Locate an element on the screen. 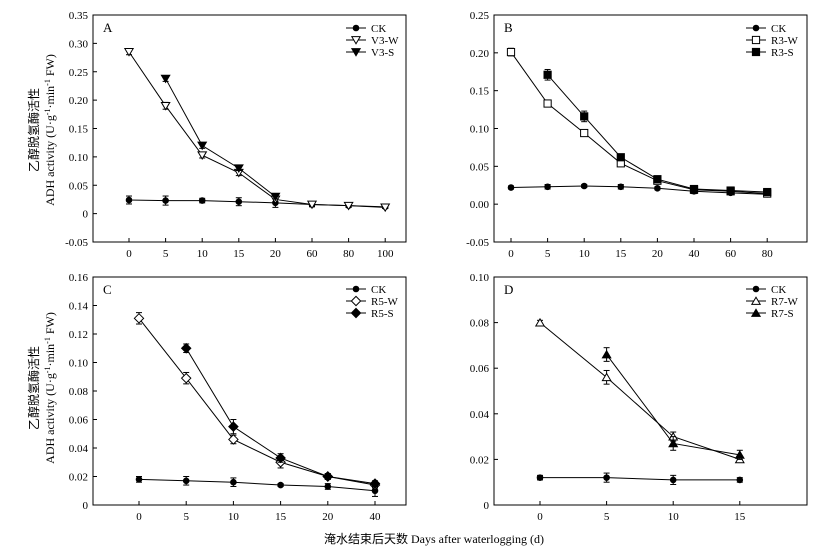 The width and height of the screenshot is (829, 553). y-tick-label: 0.08 is located at coordinates (480, 324).